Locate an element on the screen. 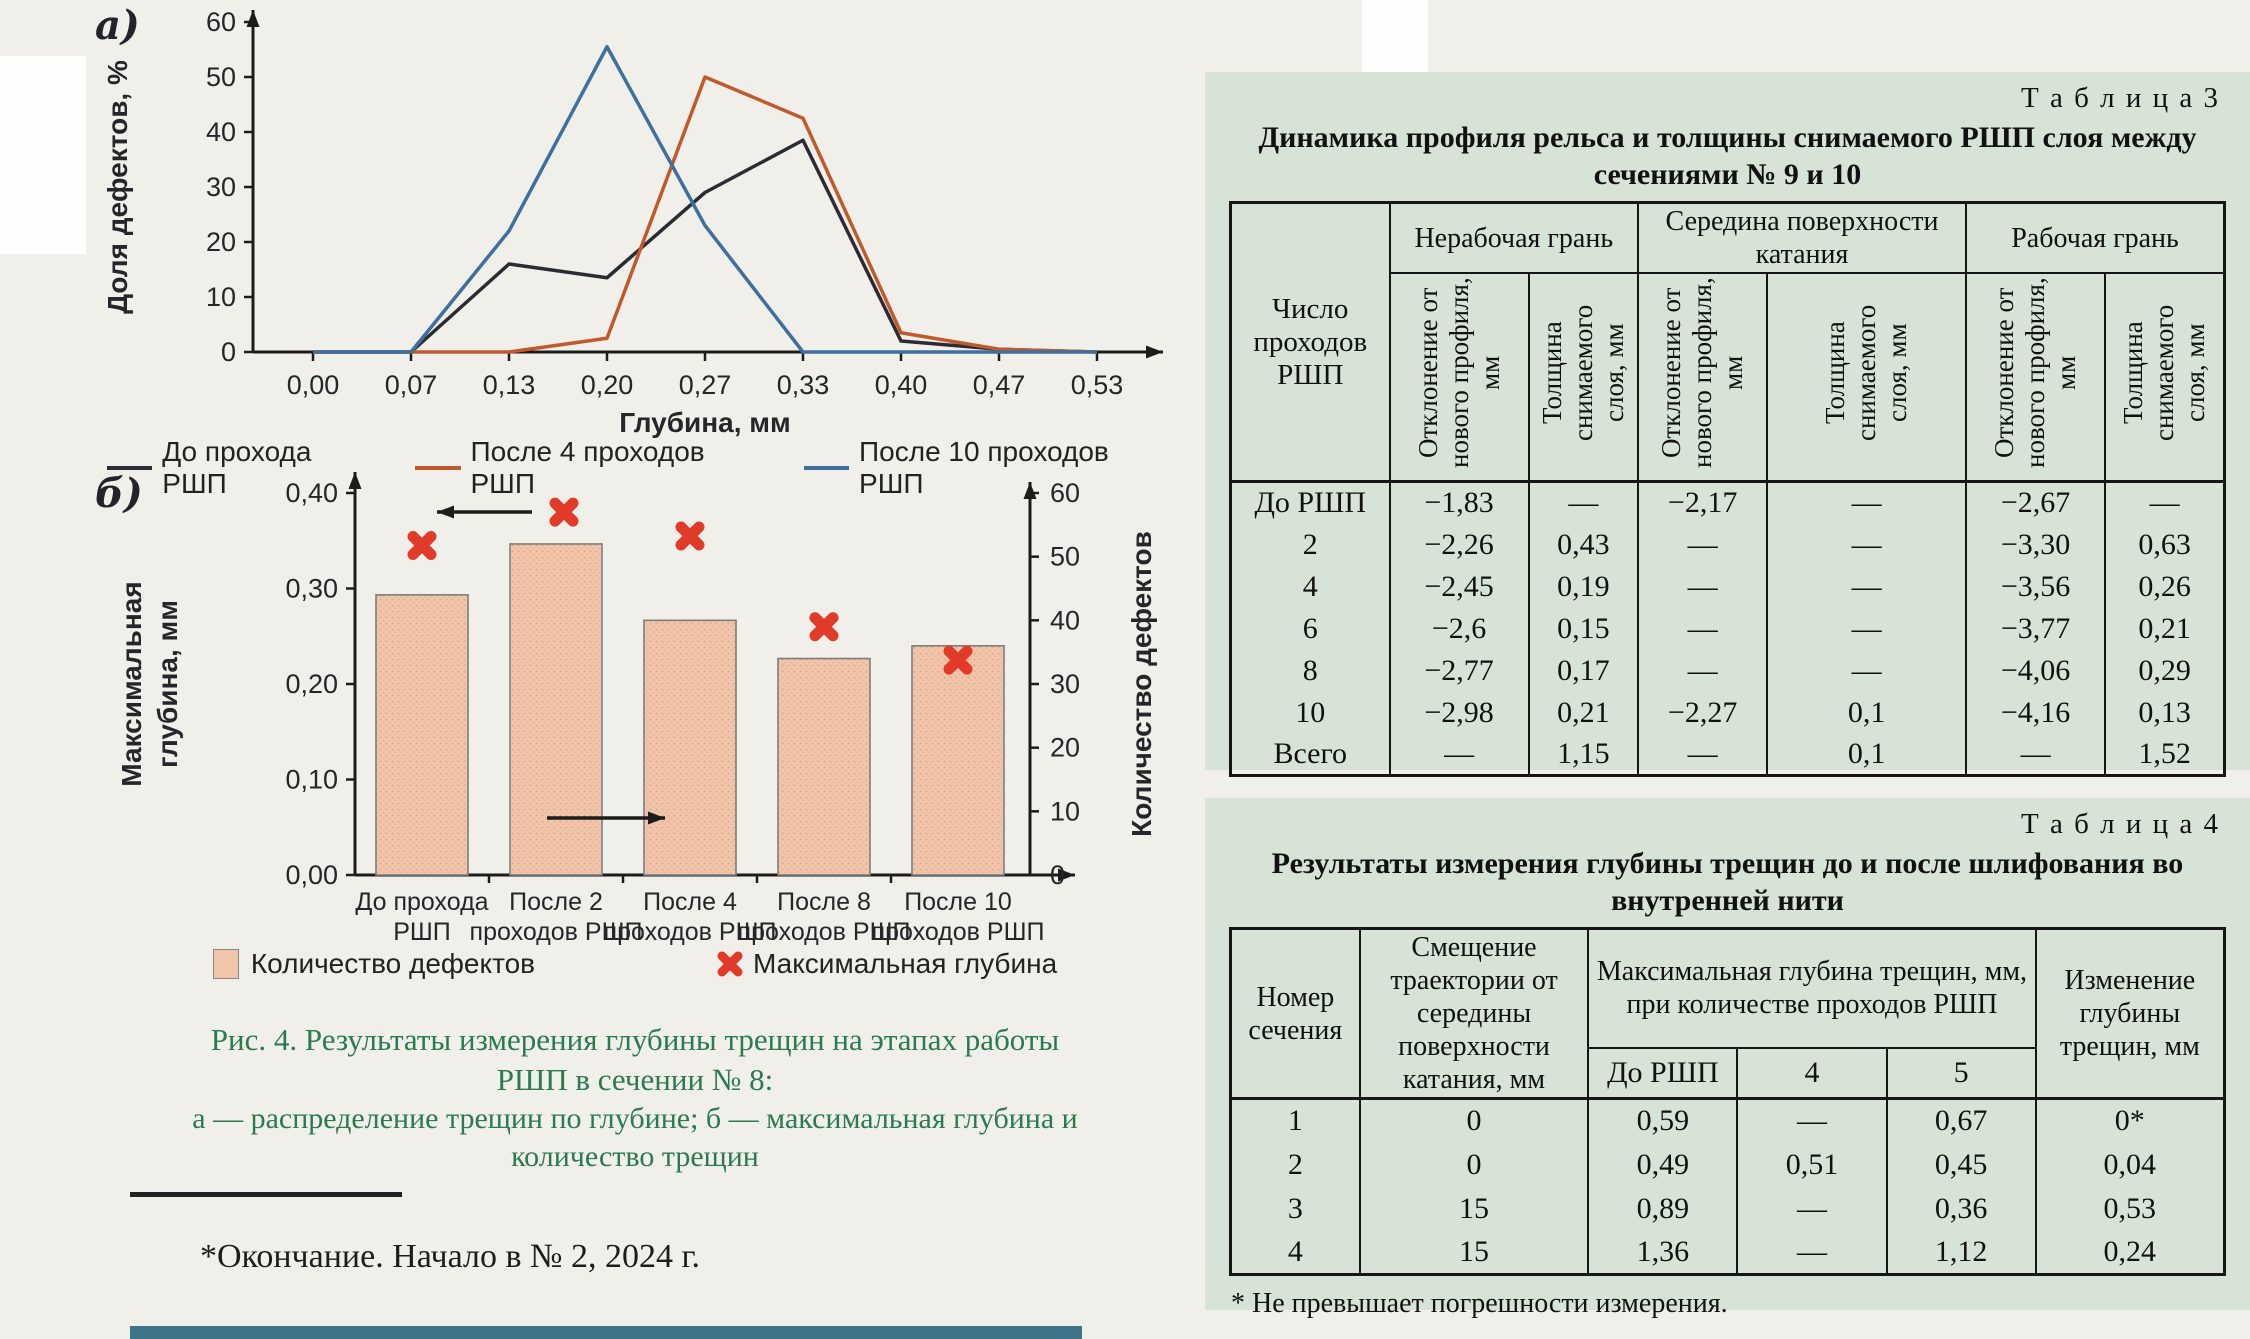 The height and width of the screenshot is (1339, 2250). col-header-passes: Число проходов РШП is located at coordinates (1310, 342).